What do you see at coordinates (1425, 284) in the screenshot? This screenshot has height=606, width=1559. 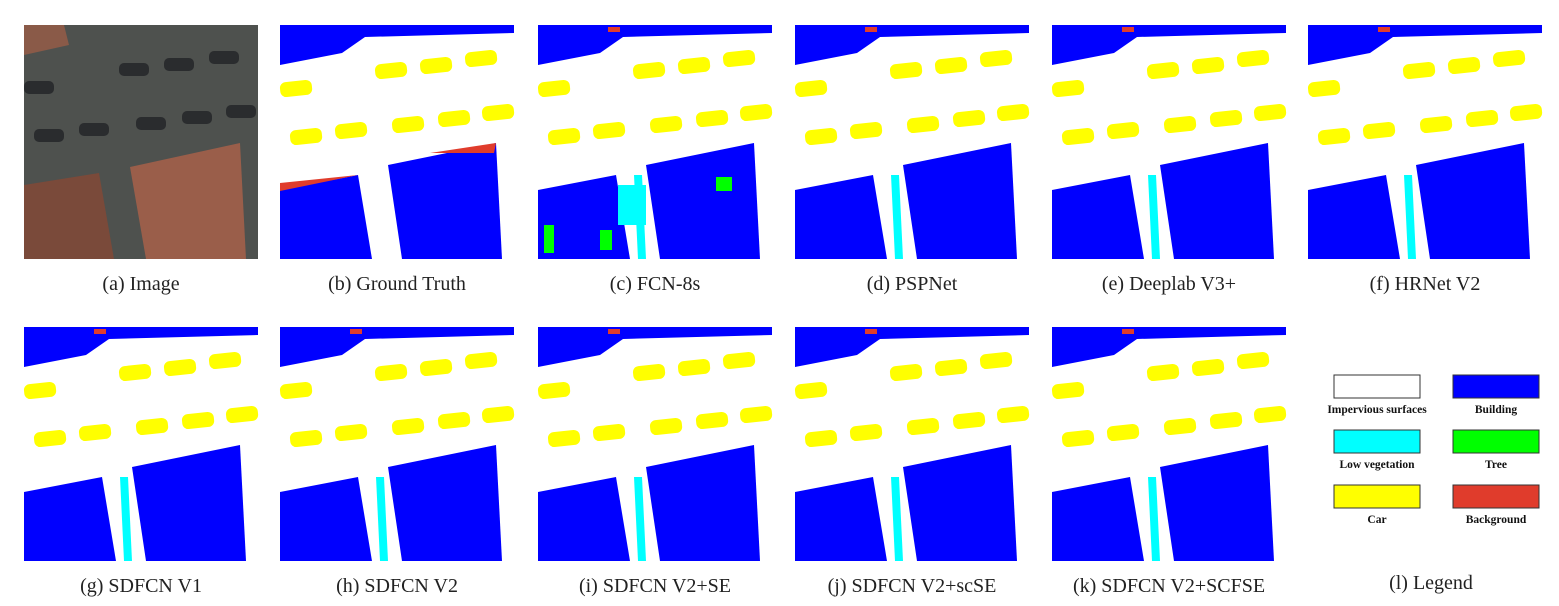 I see `panel-caption: (f) HRNet V2` at bounding box center [1425, 284].